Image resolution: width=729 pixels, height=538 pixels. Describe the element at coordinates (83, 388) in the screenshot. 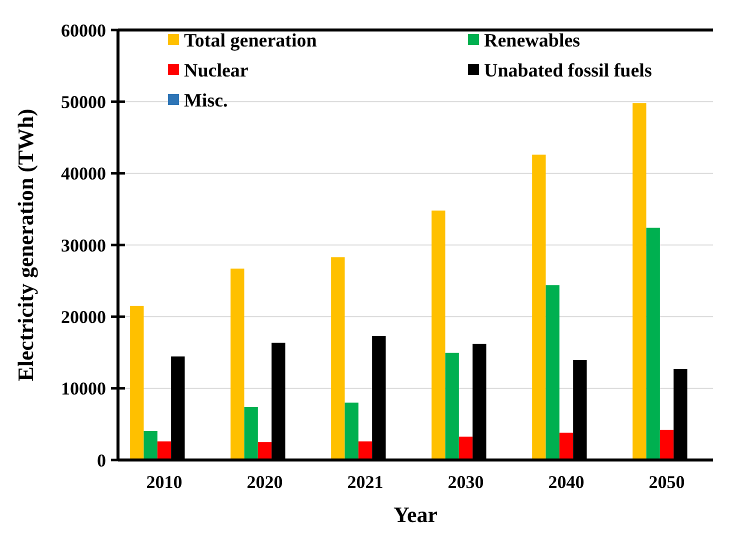

I see `y-tick-label: 10000` at that location.